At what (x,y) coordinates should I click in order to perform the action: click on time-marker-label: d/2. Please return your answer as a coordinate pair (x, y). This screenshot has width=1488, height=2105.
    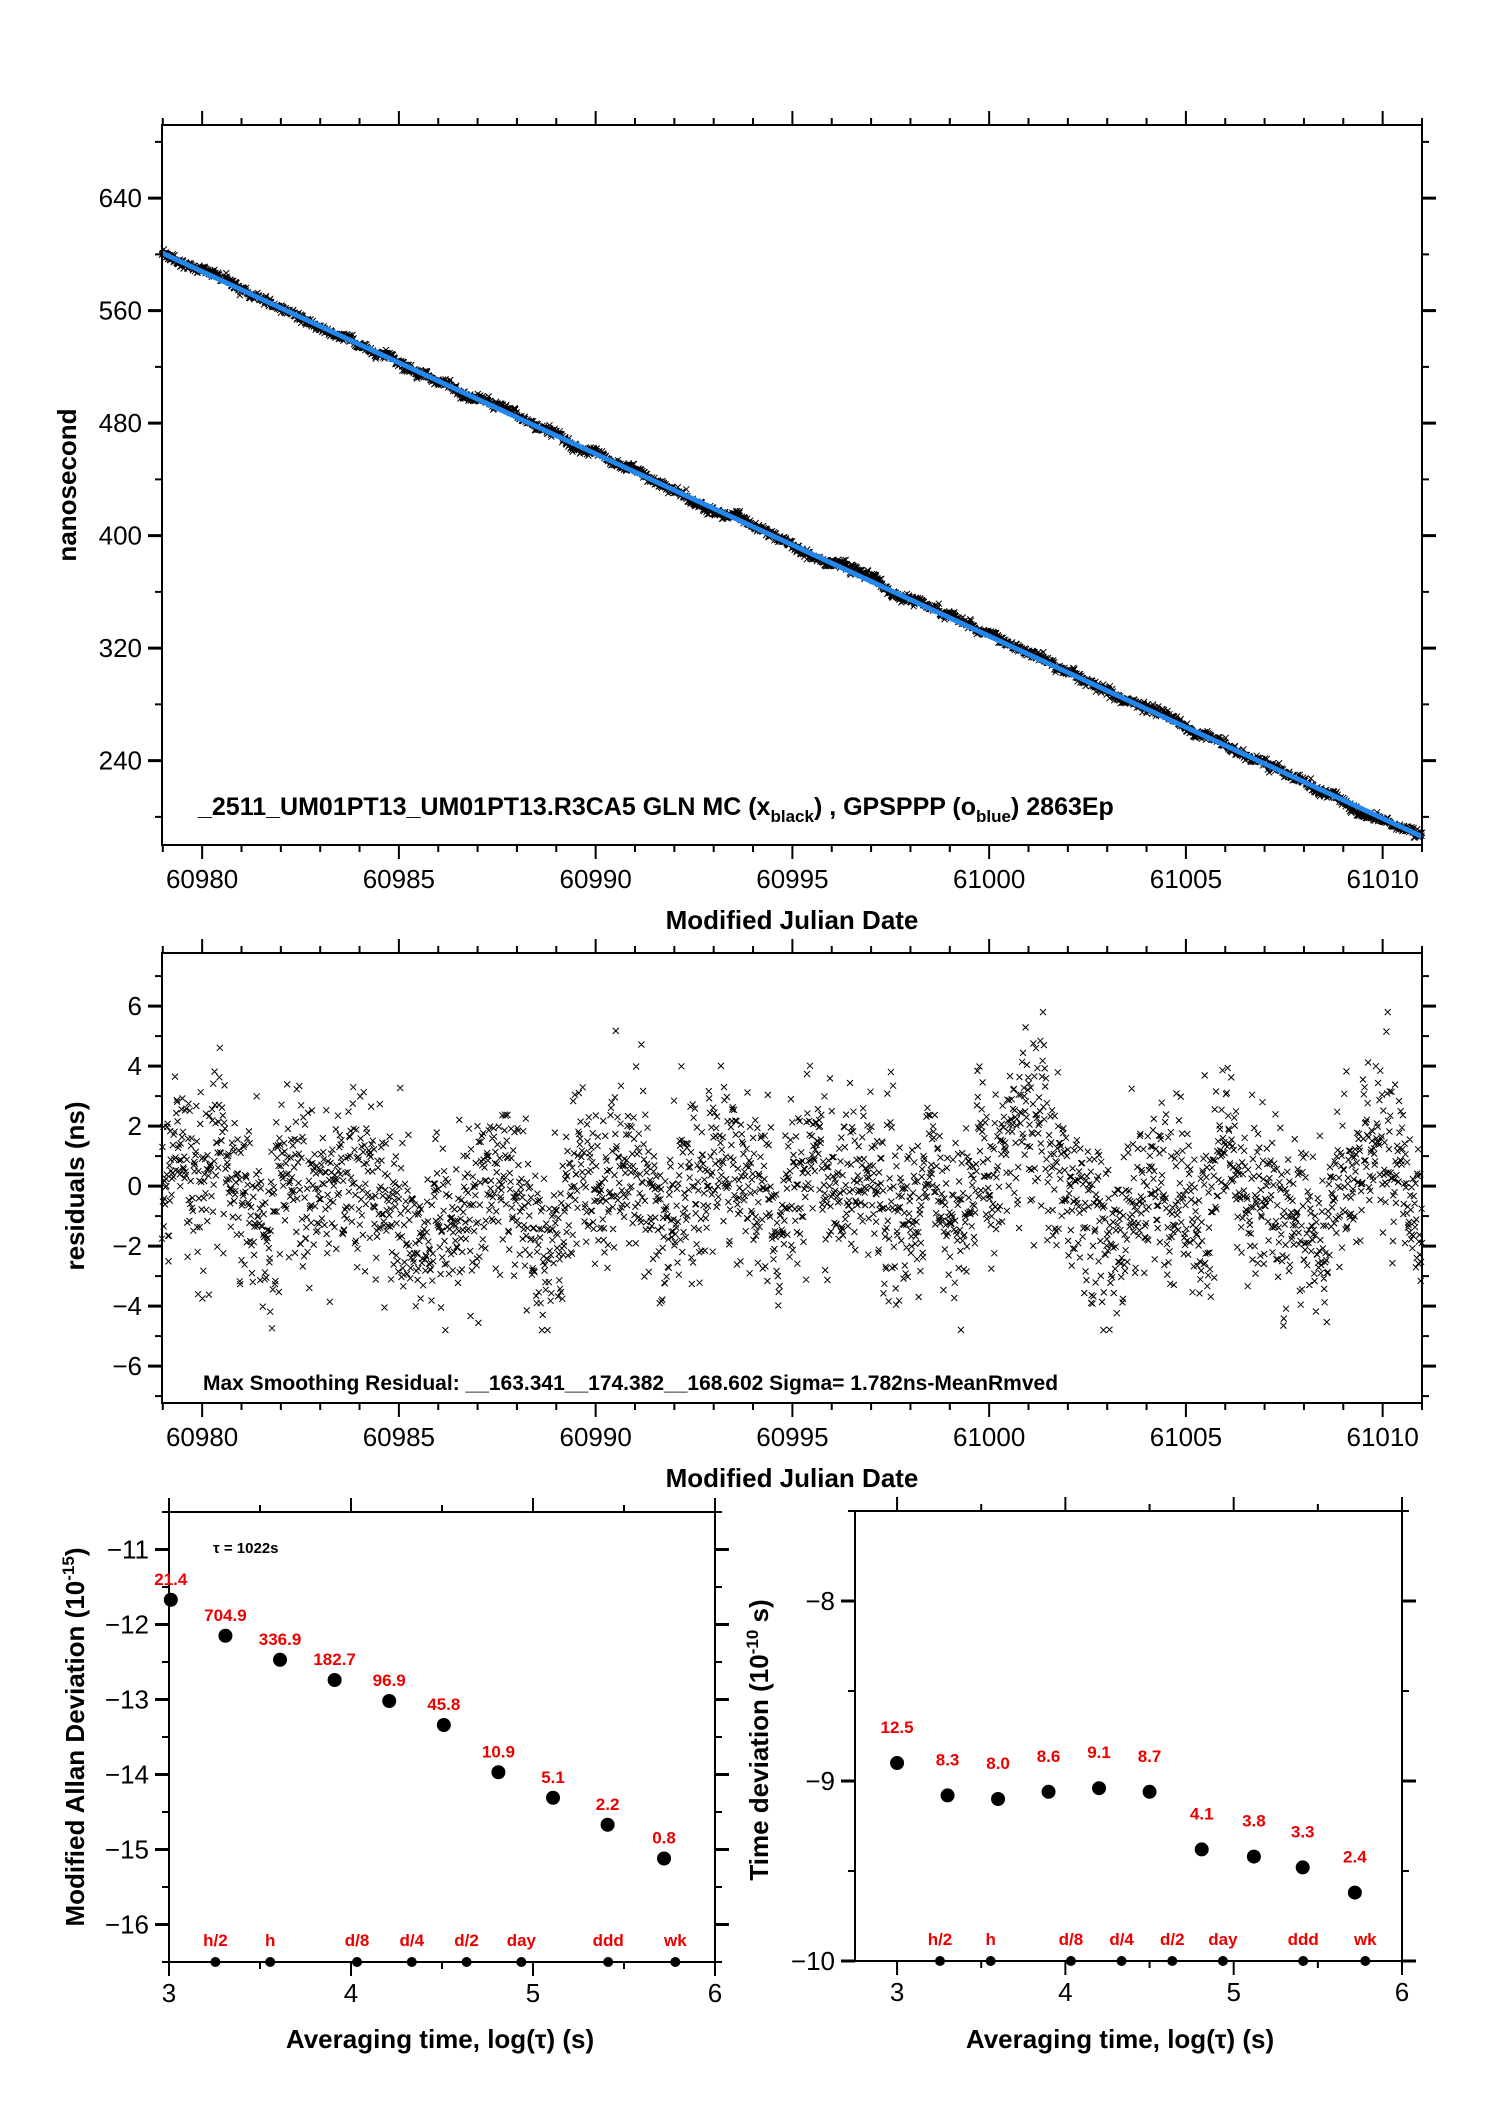
    Looking at the image, I should click on (466, 1940).